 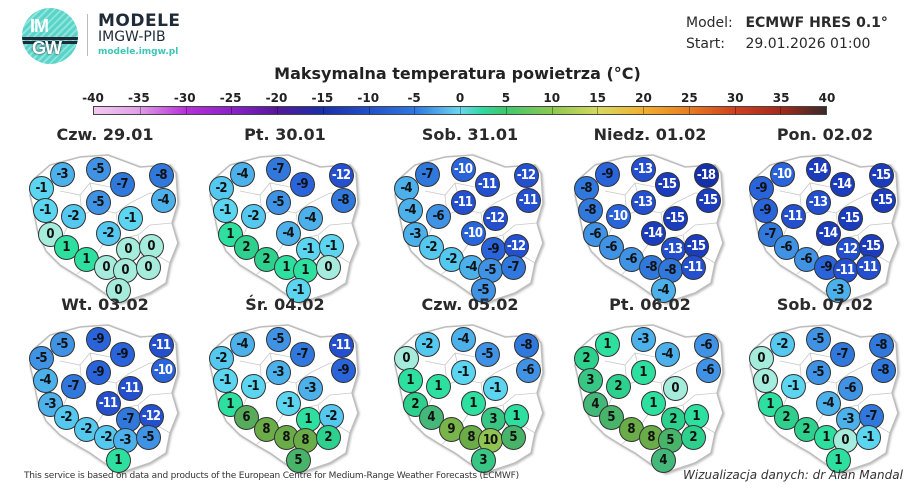 What do you see at coordinates (663, 460) in the screenshot?
I see `station-marker: 4` at bounding box center [663, 460].